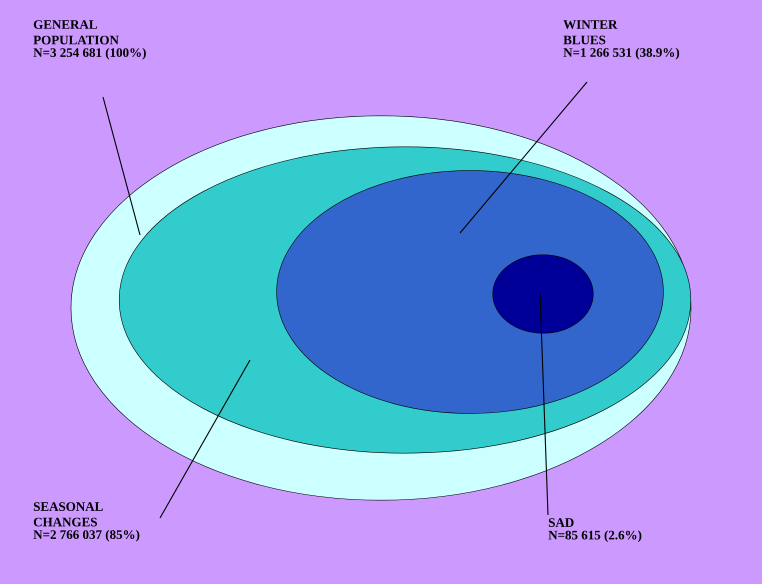  Describe the element at coordinates (68, 514) in the screenshot. I see `category-label: SEASONAL CHANGES` at that location.